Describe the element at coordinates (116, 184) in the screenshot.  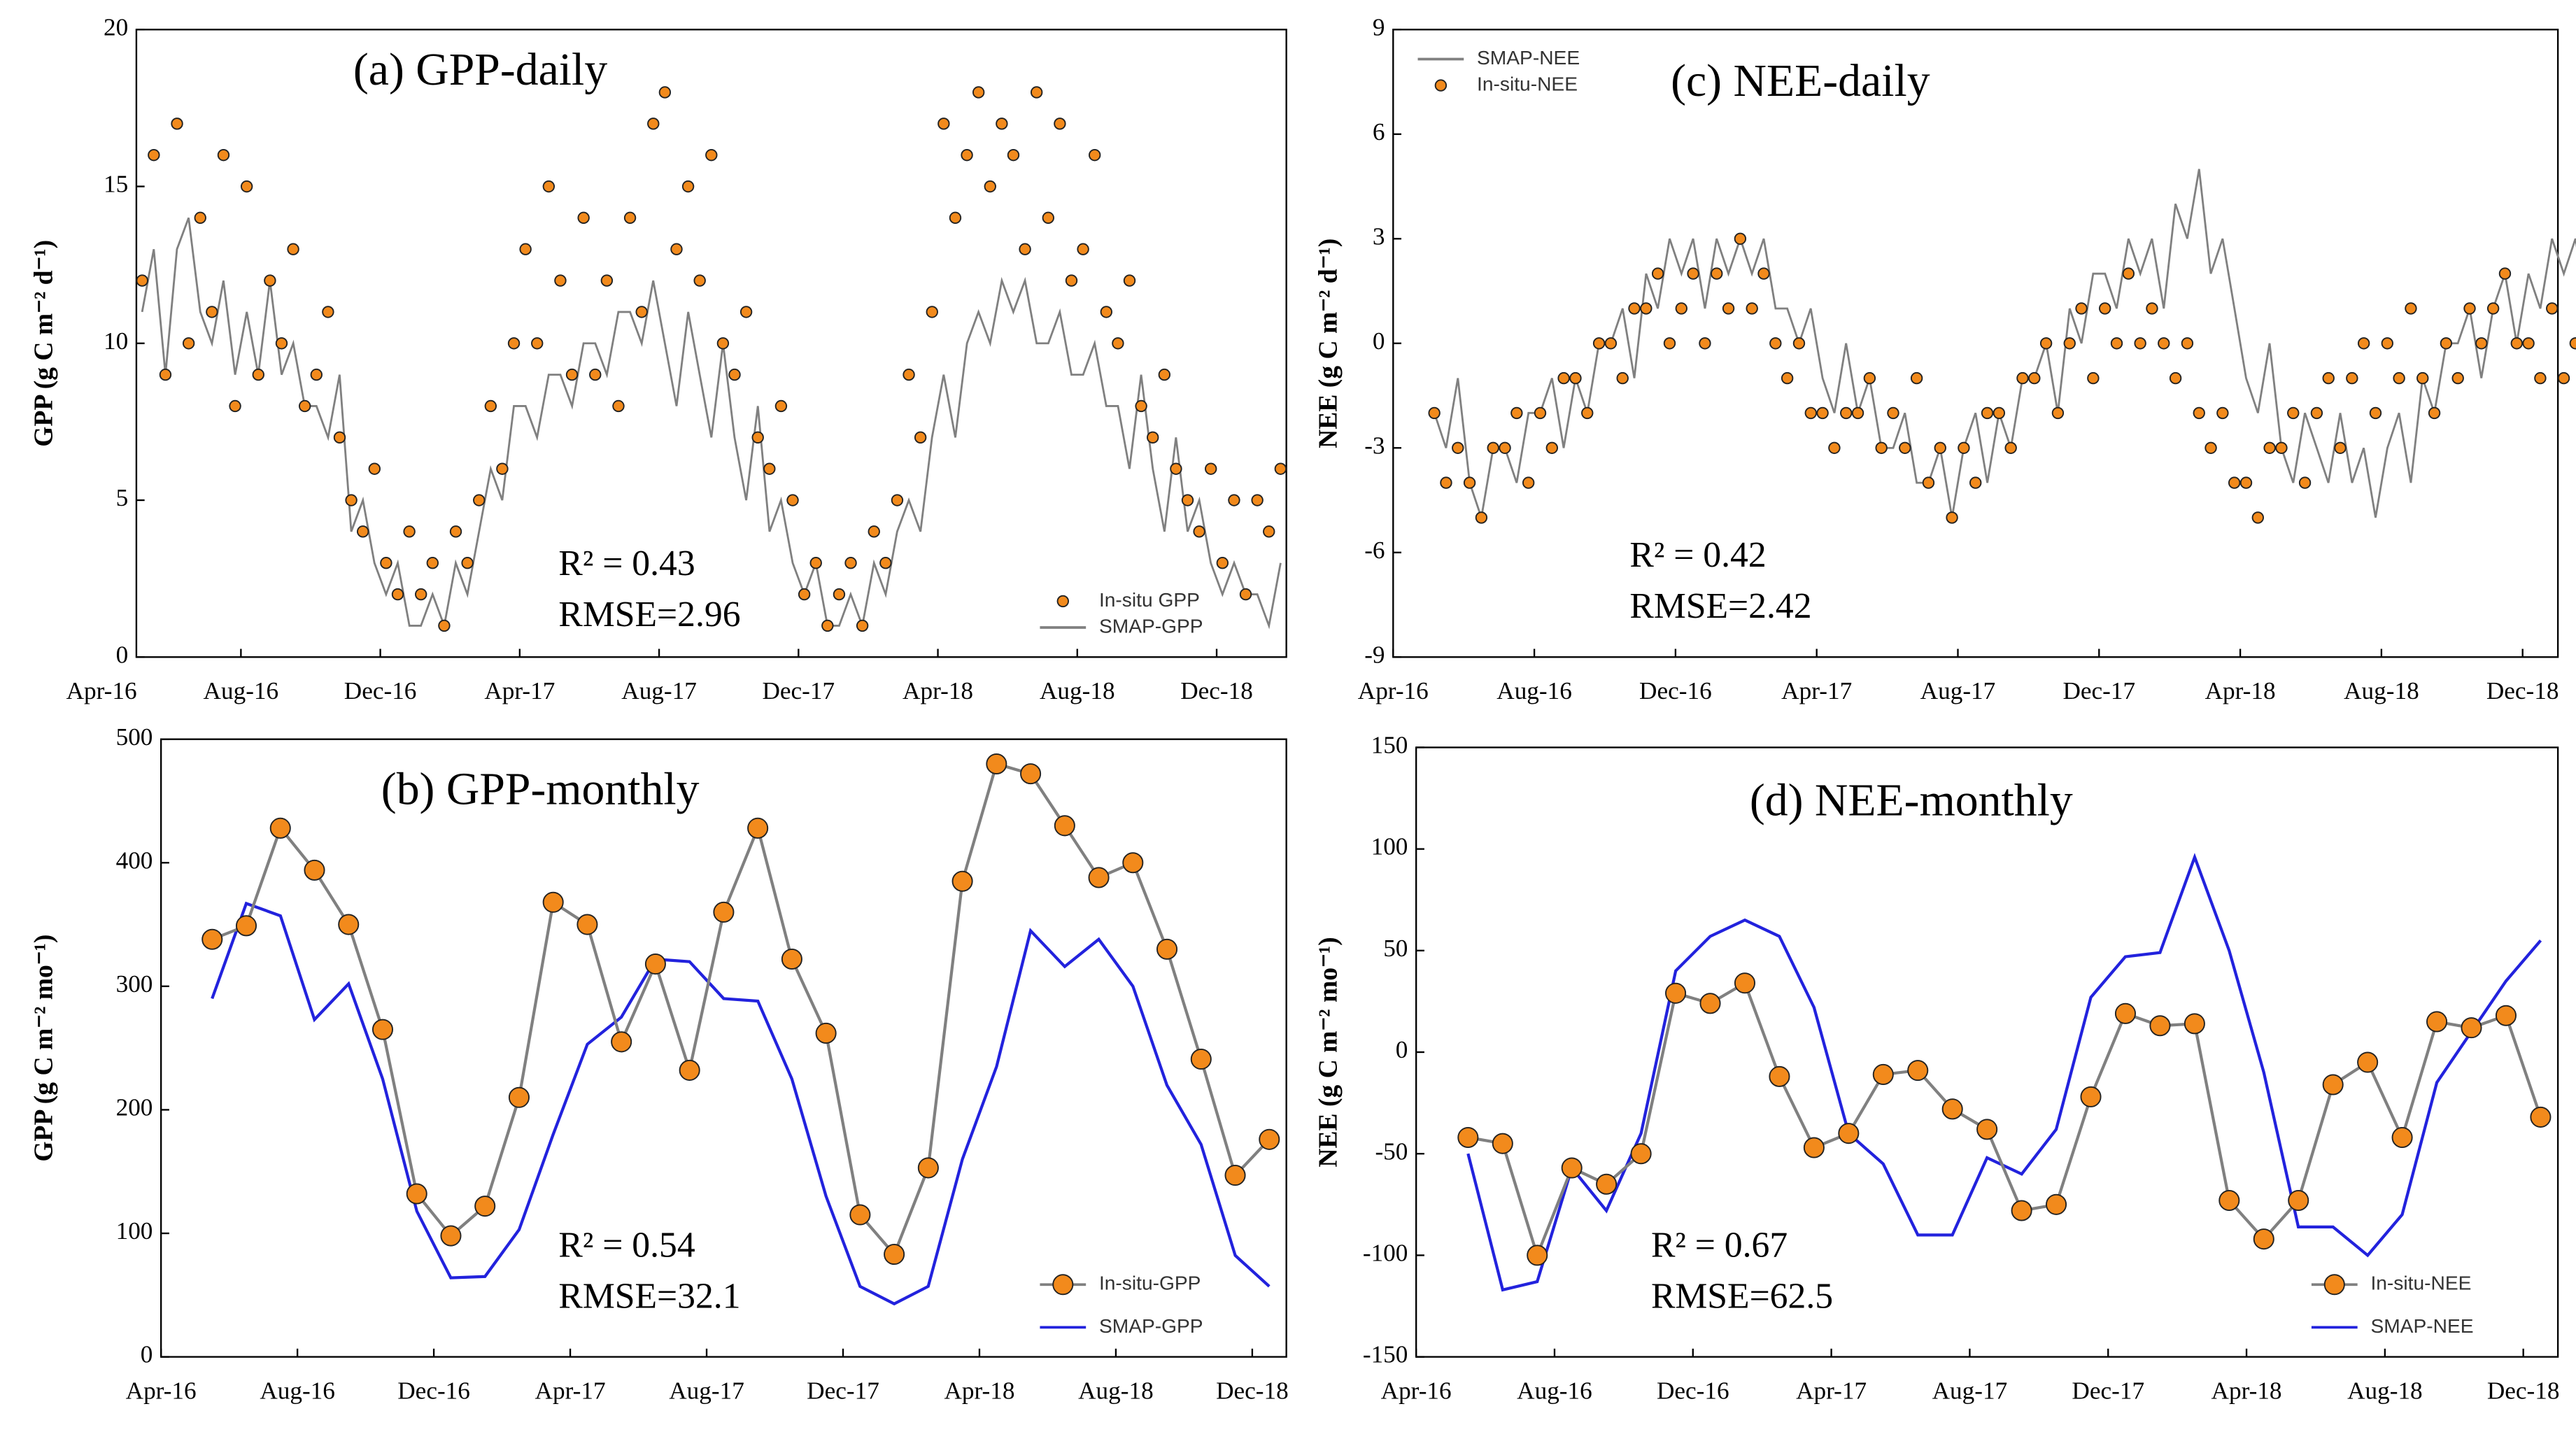
I see `y-tick-label: 15` at that location.